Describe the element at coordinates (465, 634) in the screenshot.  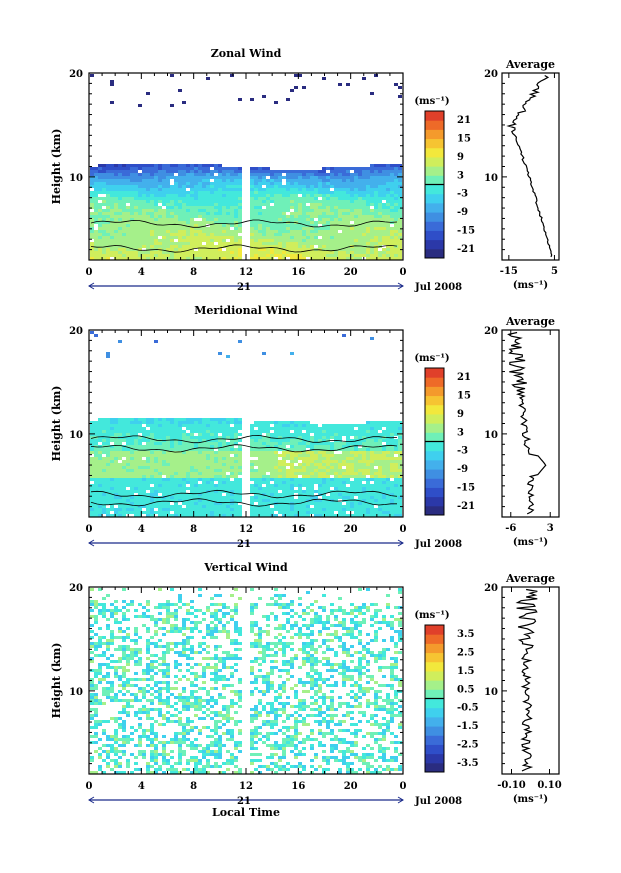
I see `colorbar-tick-label: 3.5` at that location.